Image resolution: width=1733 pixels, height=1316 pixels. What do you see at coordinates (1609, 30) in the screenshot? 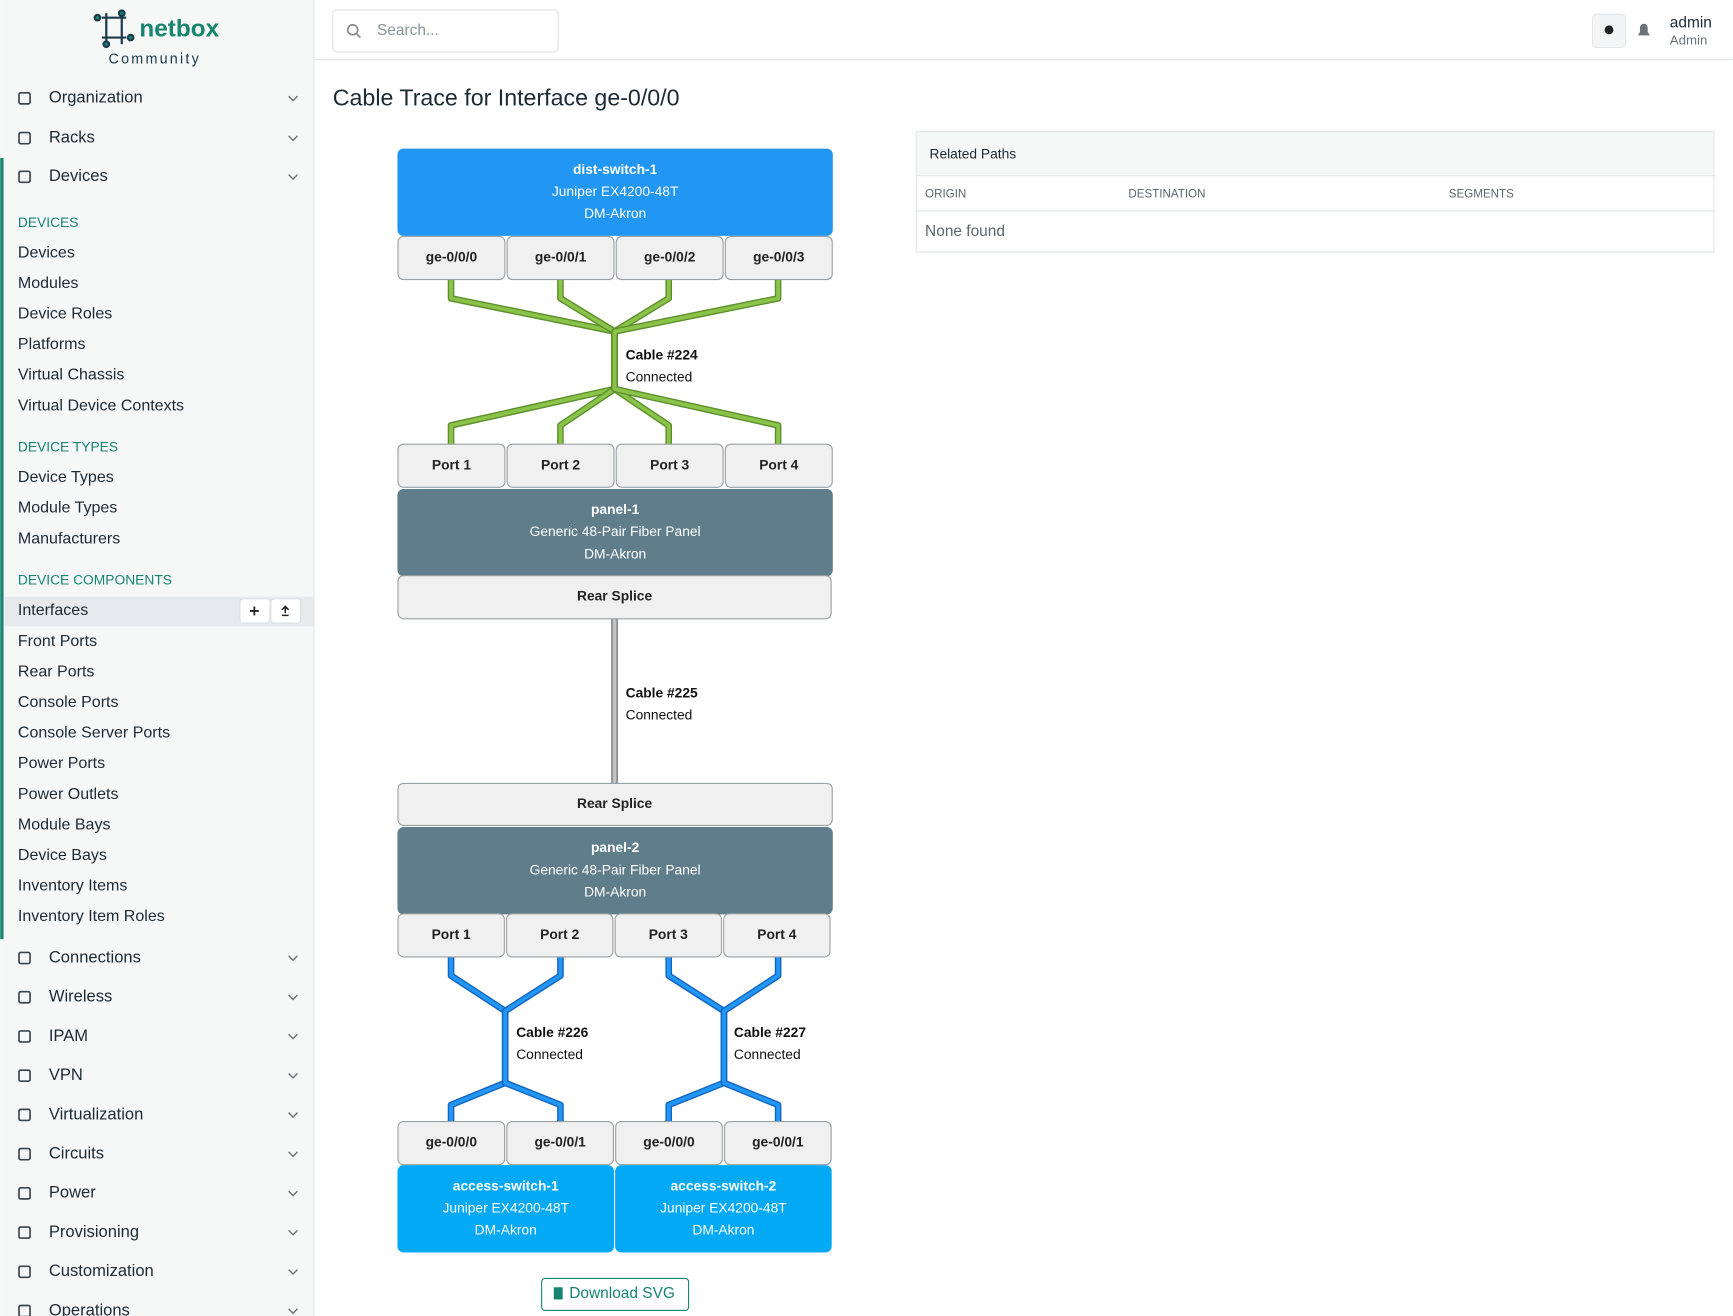
I see `lightbulb-icon` at bounding box center [1609, 30].